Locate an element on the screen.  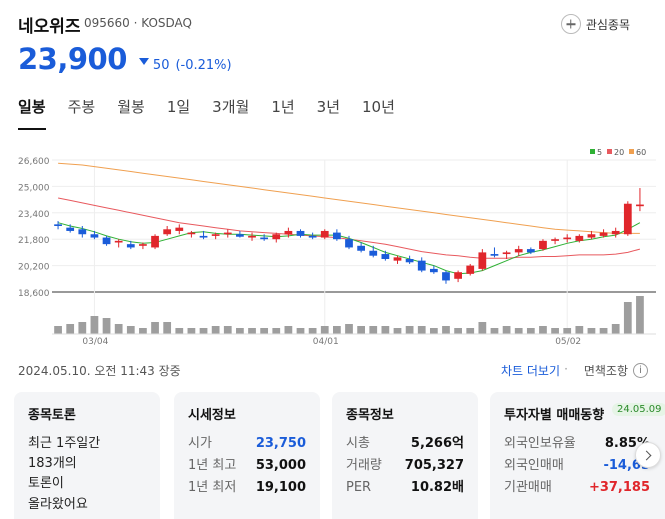
stock-name: 네오위즈 is located at coordinates (49, 27).